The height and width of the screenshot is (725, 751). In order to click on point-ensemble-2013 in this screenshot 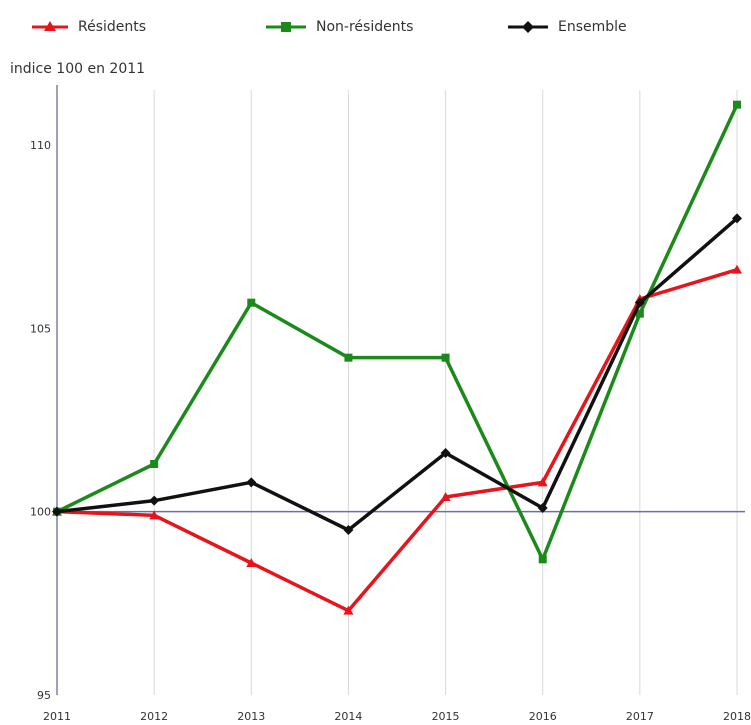, I will do `click(251, 482)`.